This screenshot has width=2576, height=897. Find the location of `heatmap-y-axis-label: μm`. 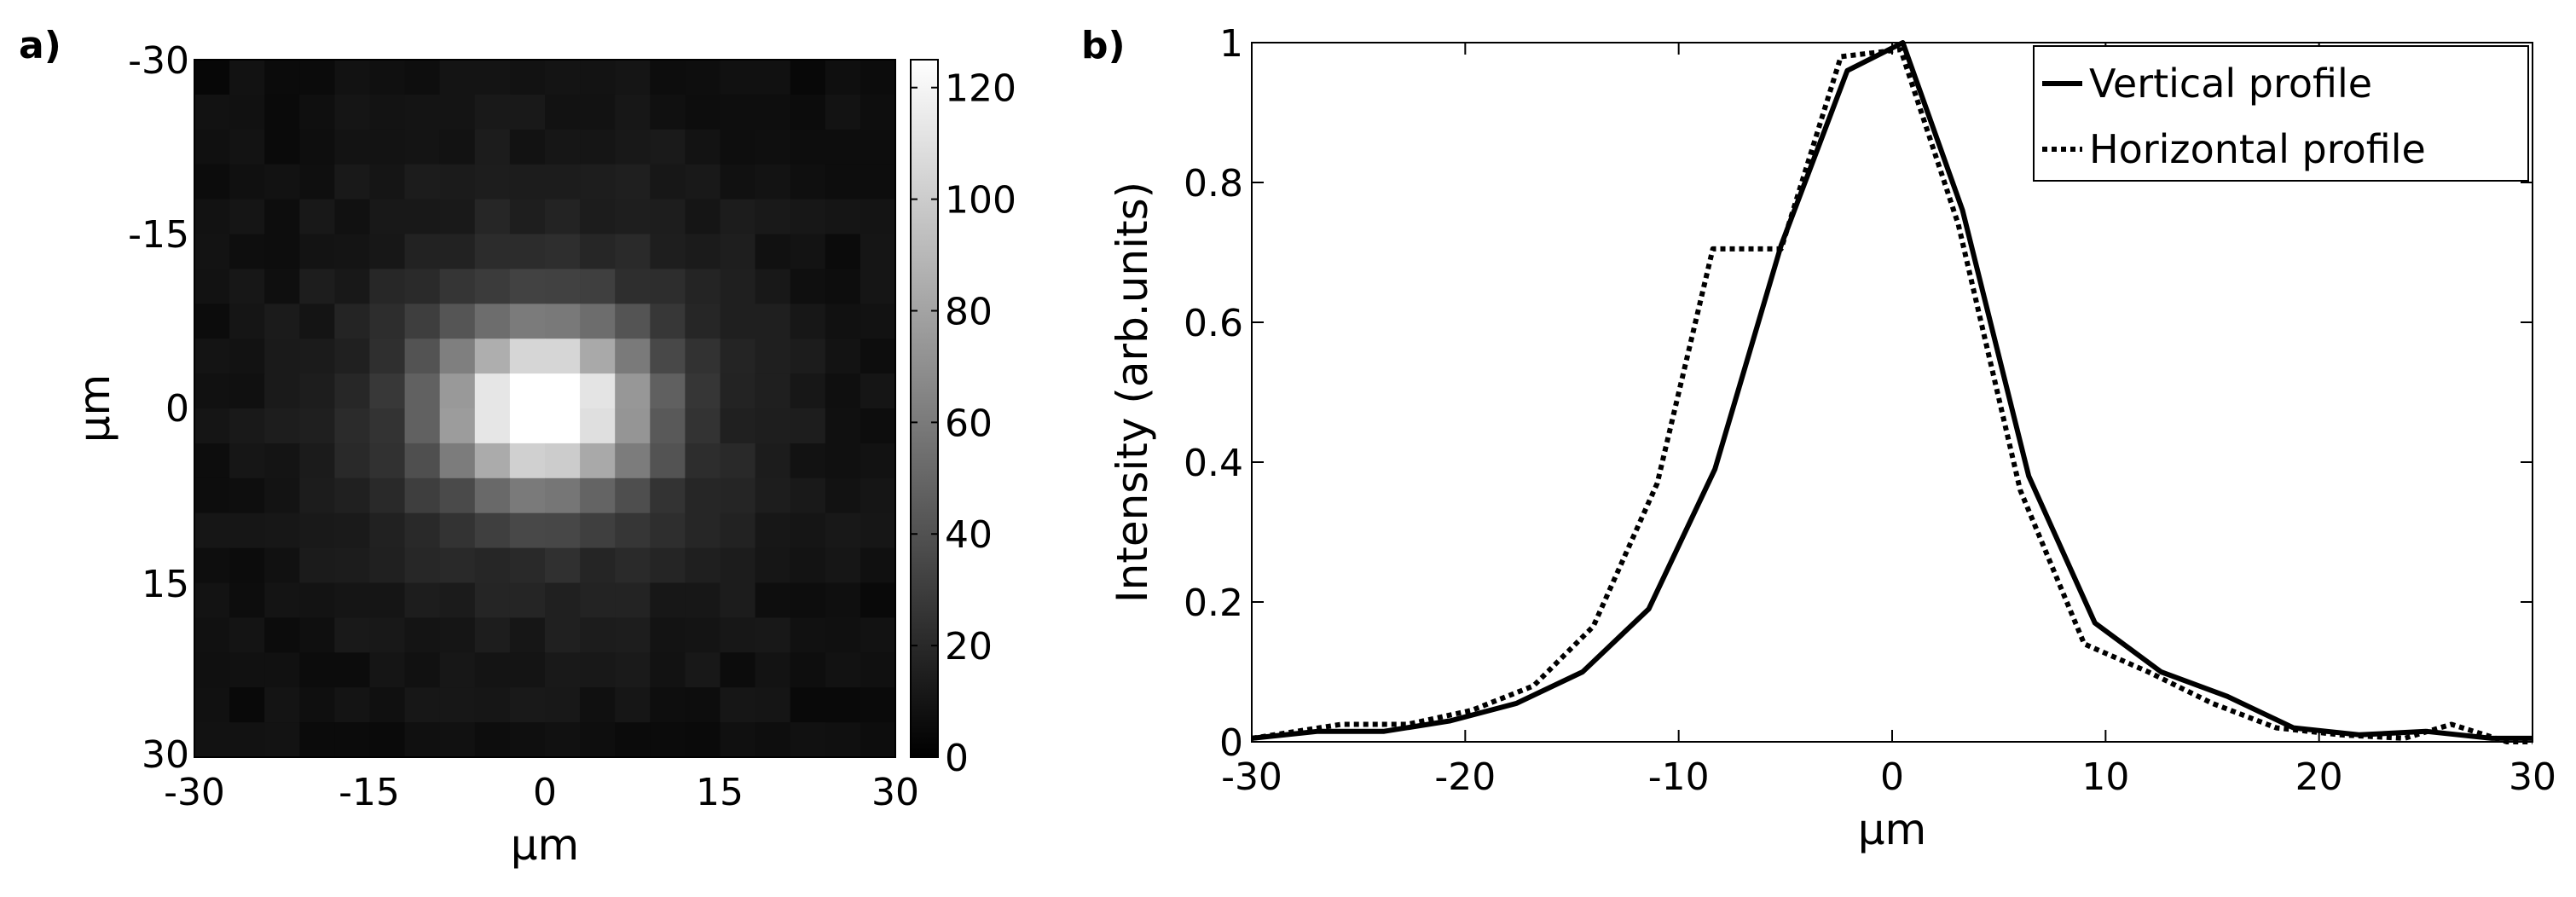

heatmap-y-axis-label: μm is located at coordinates (94, 408).